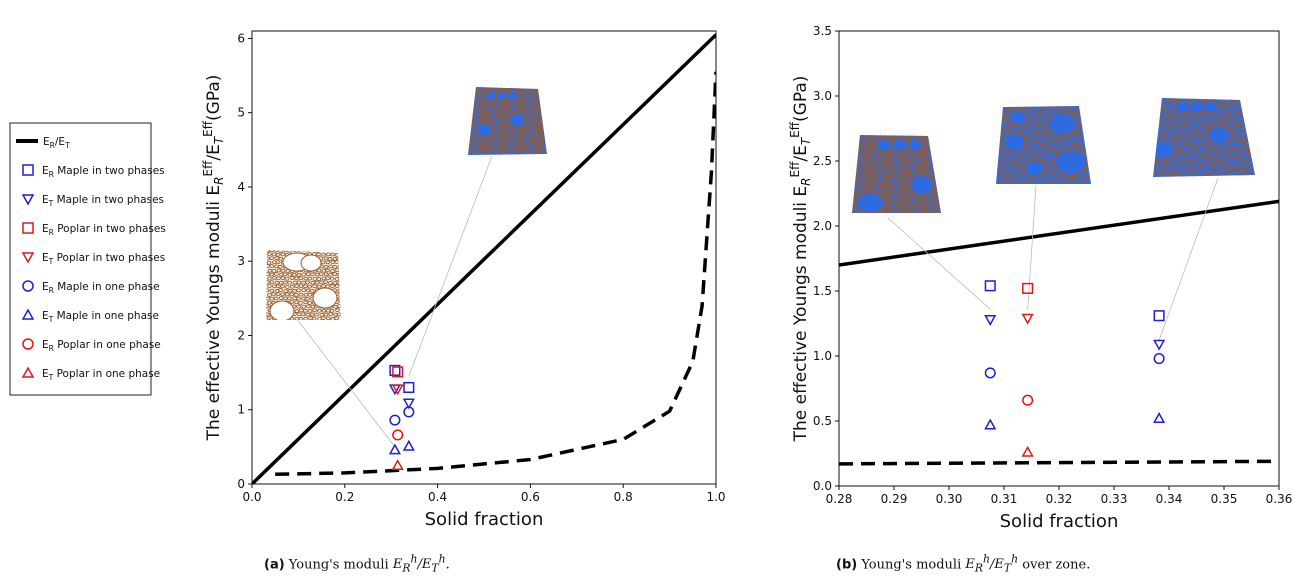 Image resolution: width=1293 pixels, height=581 pixels. I want to click on y-tick-label: 0.0, so click(822, 486).